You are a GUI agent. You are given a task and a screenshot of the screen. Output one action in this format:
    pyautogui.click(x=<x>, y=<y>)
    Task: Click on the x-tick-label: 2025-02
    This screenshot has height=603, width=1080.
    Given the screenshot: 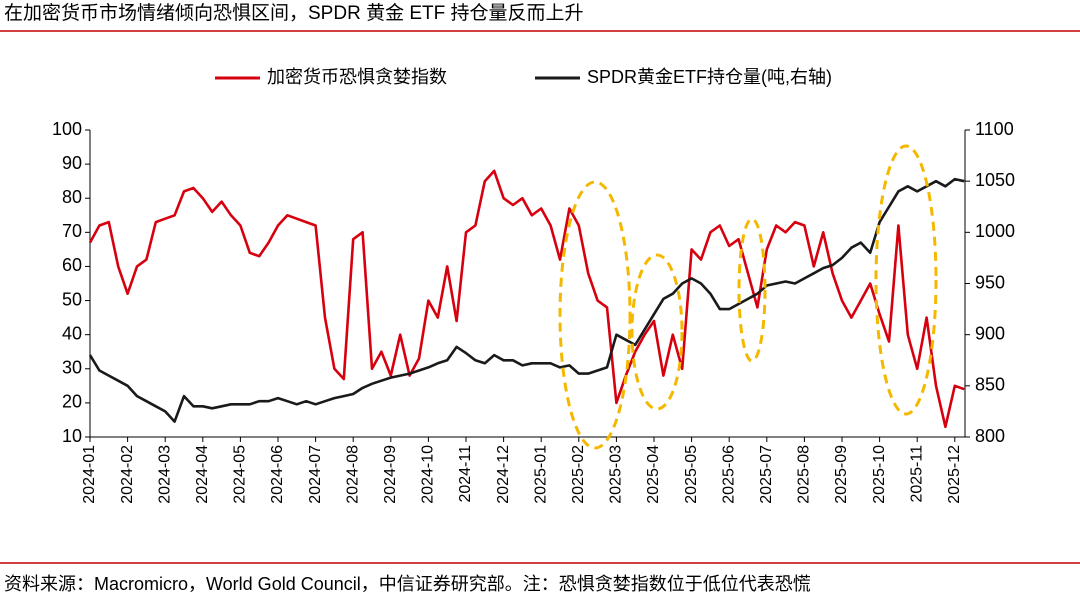 What is the action you would take?
    pyautogui.click(x=578, y=474)
    